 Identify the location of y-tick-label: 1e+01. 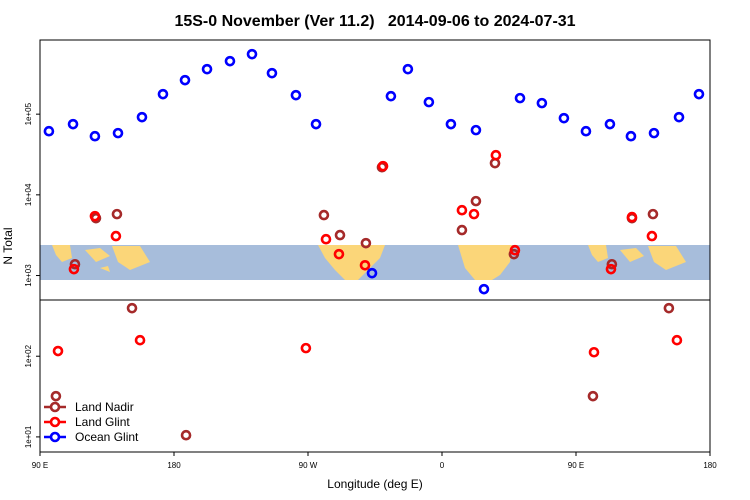
(28, 436).